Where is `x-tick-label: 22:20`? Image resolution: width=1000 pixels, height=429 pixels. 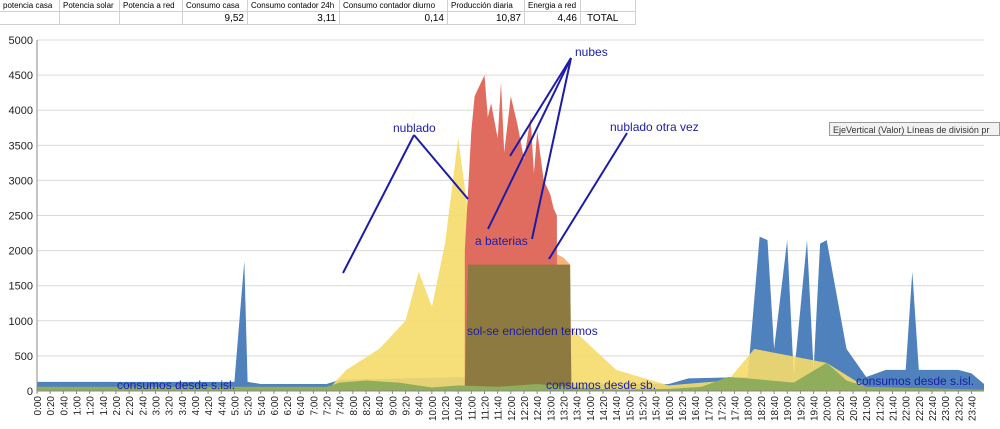
x-tick-label: 22:20 is located at coordinates (920, 408).